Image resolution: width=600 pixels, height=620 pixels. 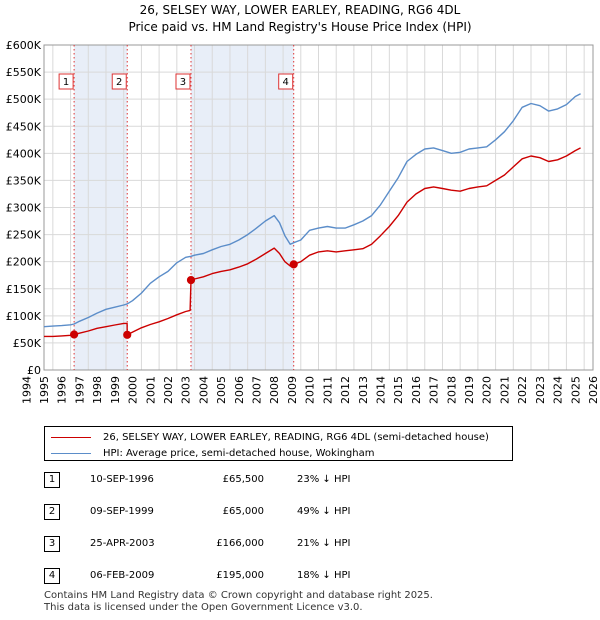 What do you see at coordinates (24, 45) in the screenshot?
I see `y-tick-label: £600K` at bounding box center [24, 45].